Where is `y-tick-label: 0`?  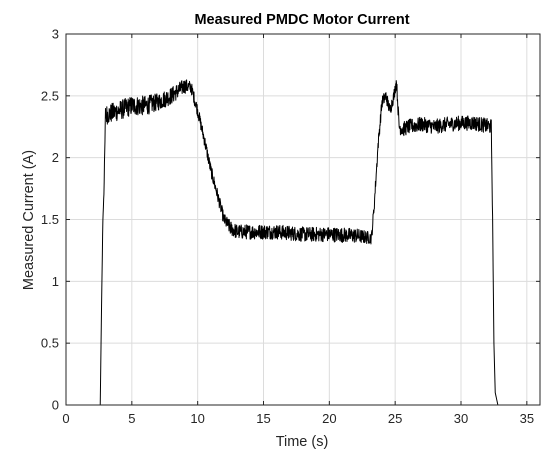 y-tick-label: 0 is located at coordinates (55, 405).